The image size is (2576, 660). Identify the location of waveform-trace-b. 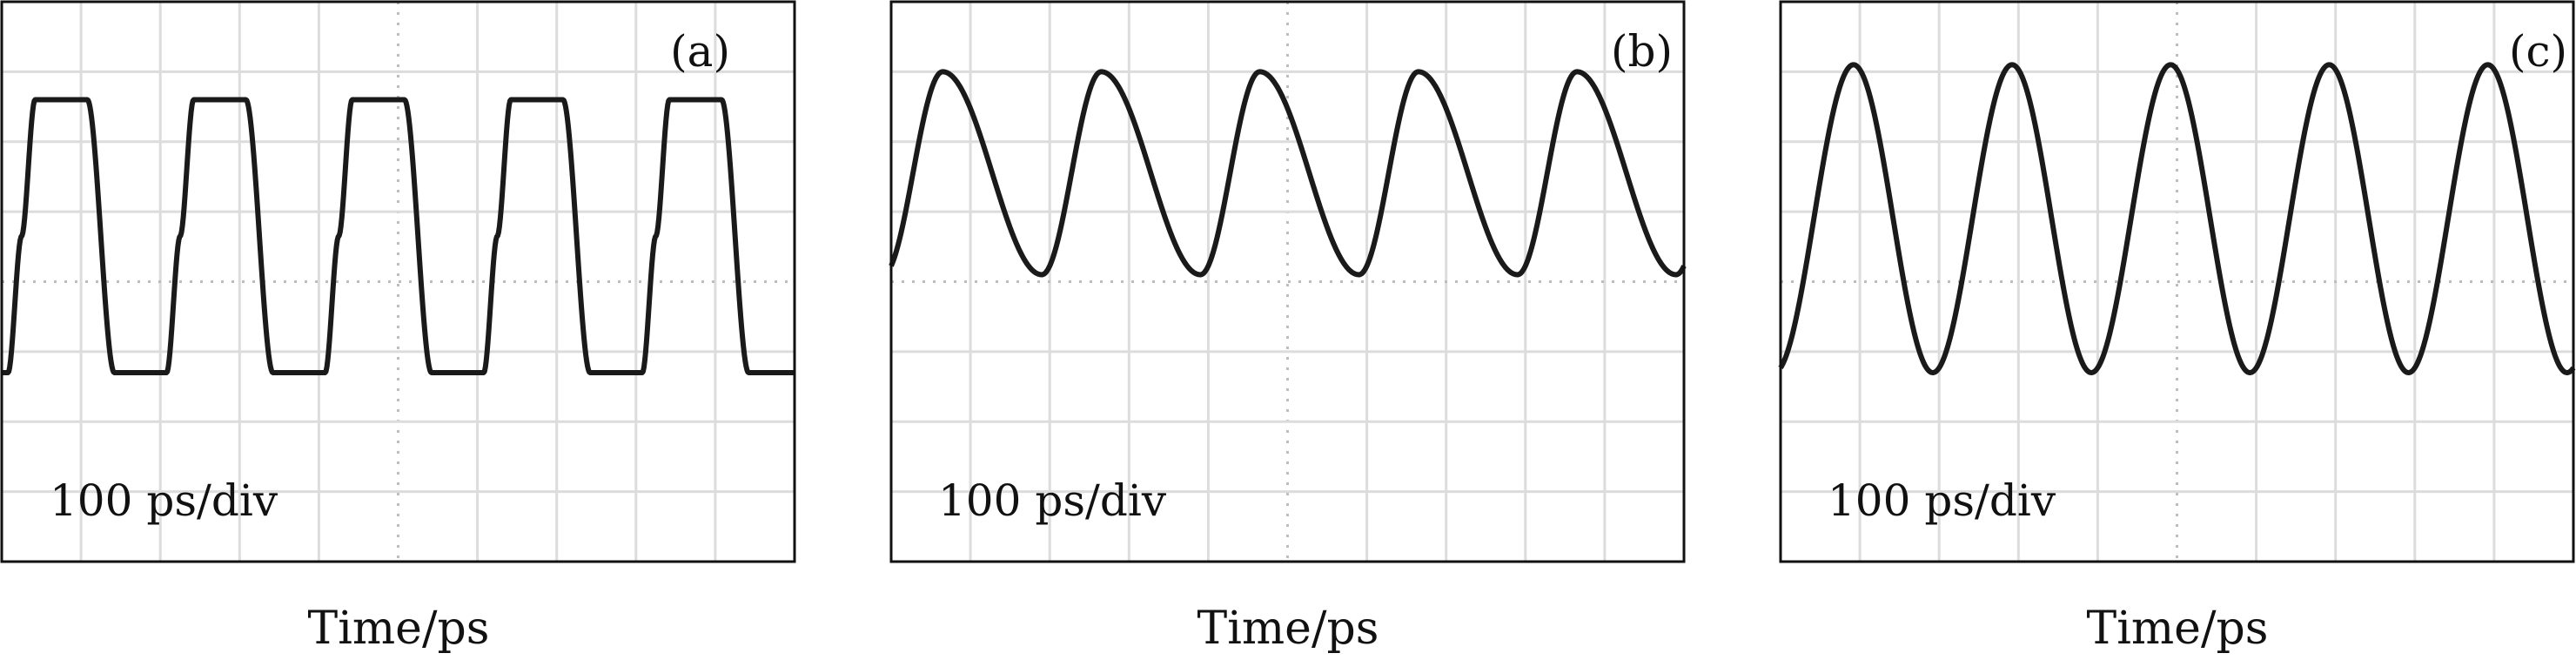
(1288, 173).